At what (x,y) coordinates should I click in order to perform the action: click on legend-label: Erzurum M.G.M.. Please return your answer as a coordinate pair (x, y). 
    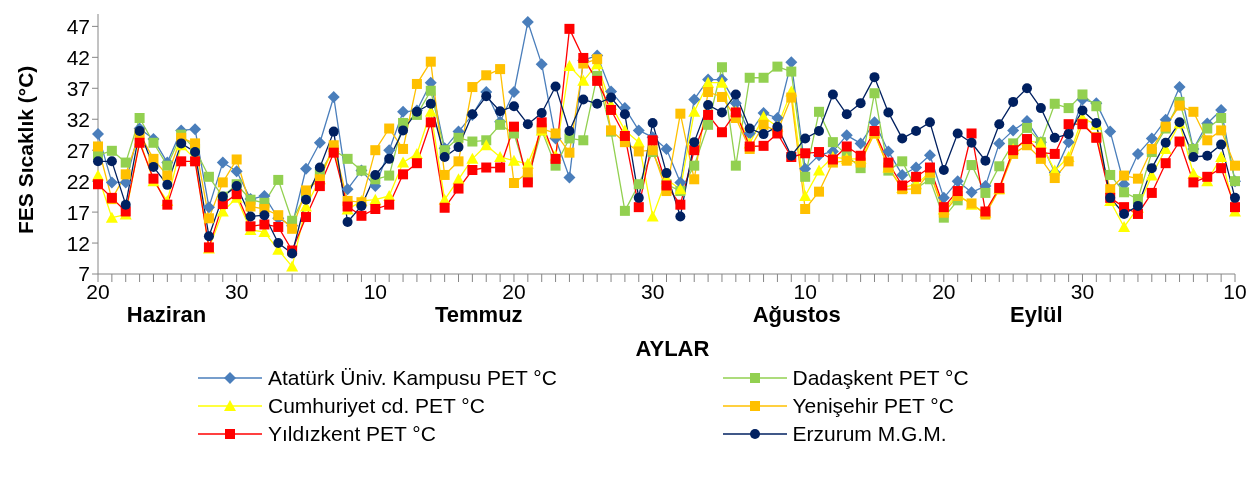
    Looking at the image, I should click on (869, 434).